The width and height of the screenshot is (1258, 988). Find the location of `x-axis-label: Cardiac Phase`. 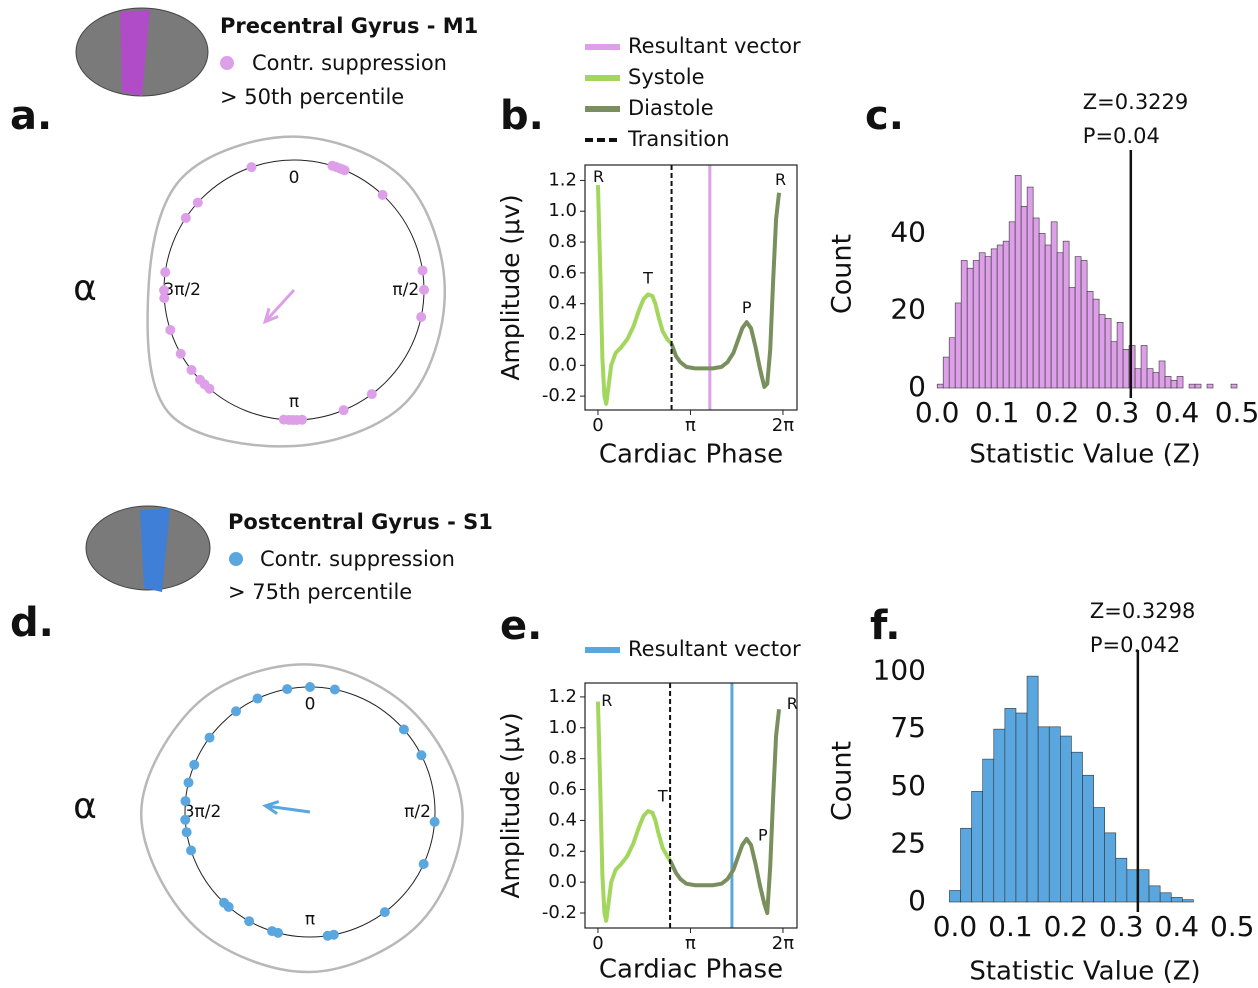

x-axis-label: Cardiac Phase is located at coordinates (691, 970).